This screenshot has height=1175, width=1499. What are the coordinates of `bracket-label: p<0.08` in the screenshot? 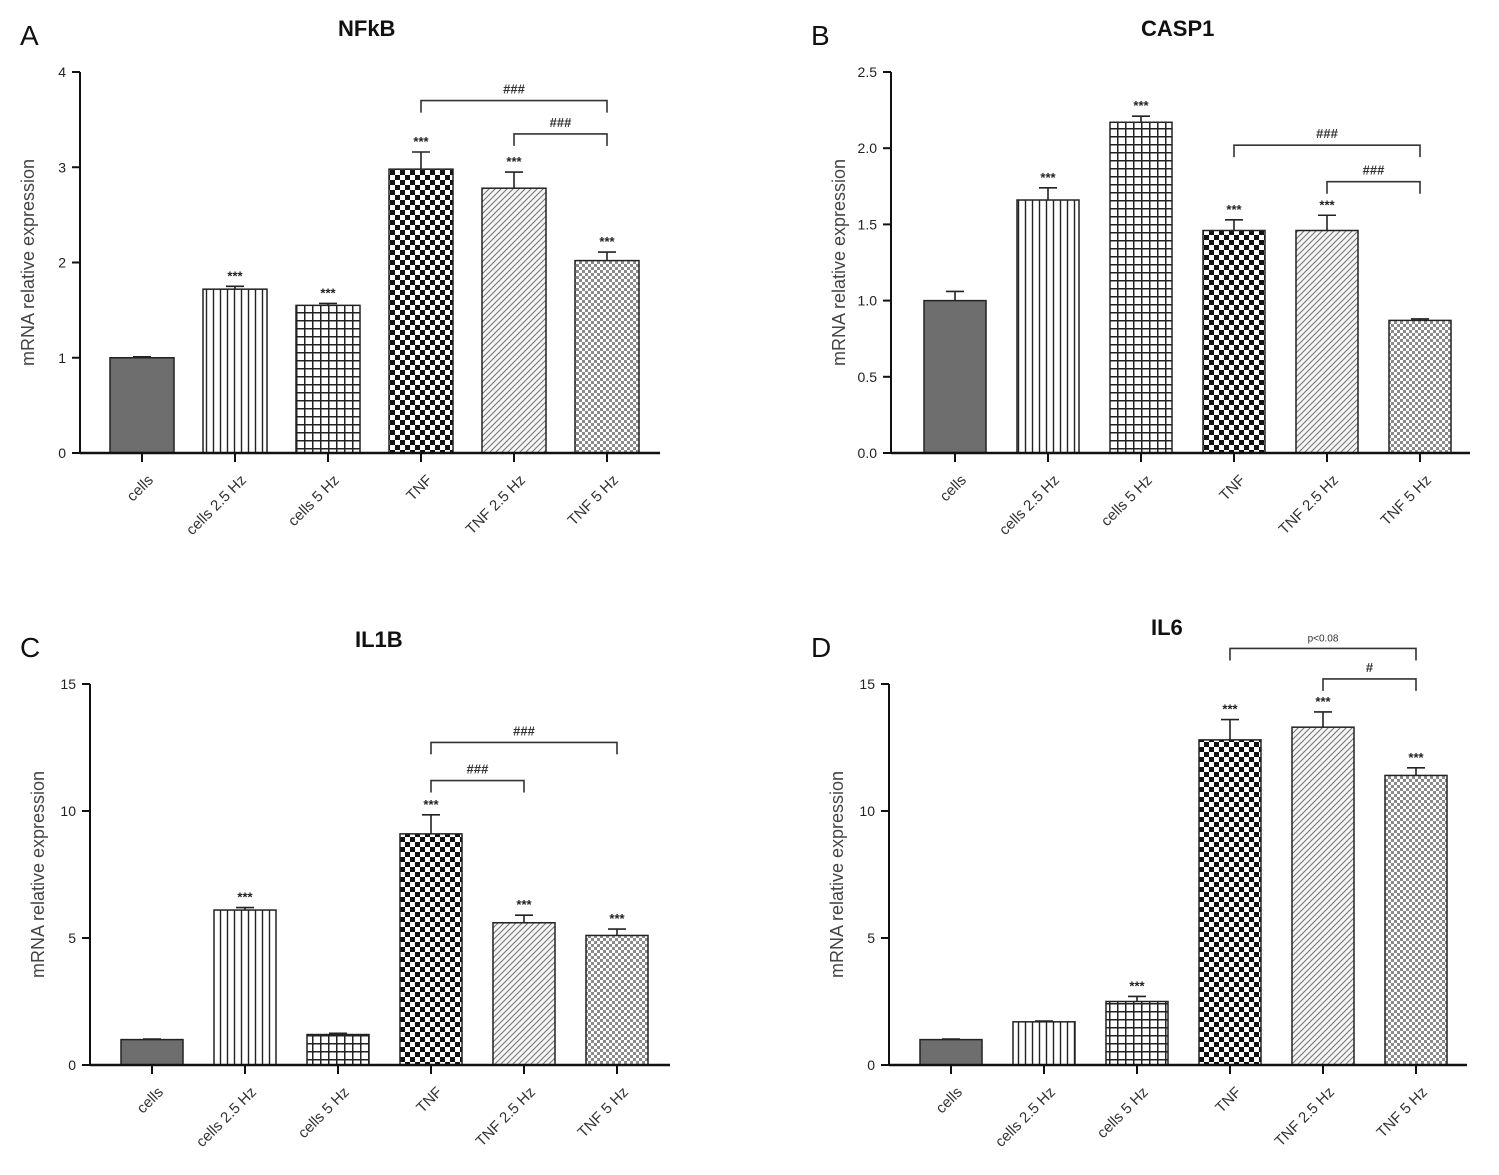 It's located at (1323, 638).